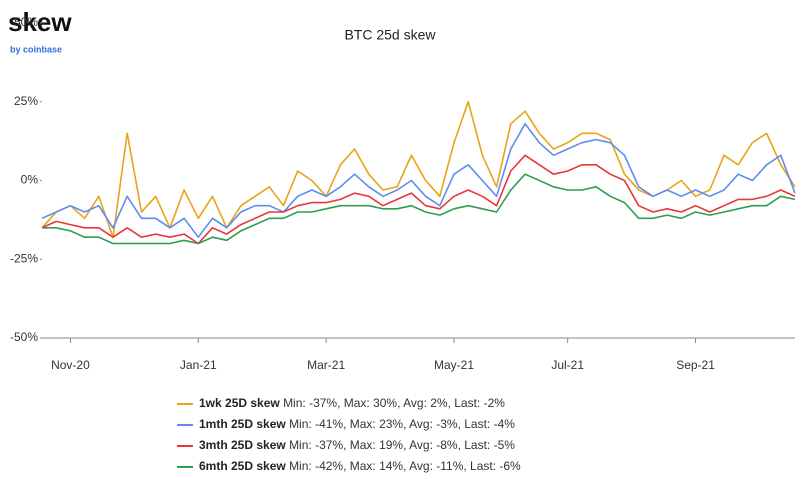 The height and width of the screenshot is (486, 812). I want to click on legend-stats: Min: -37%, Max: 30%, Avg: 2%, Last: -2%, so click(394, 403).